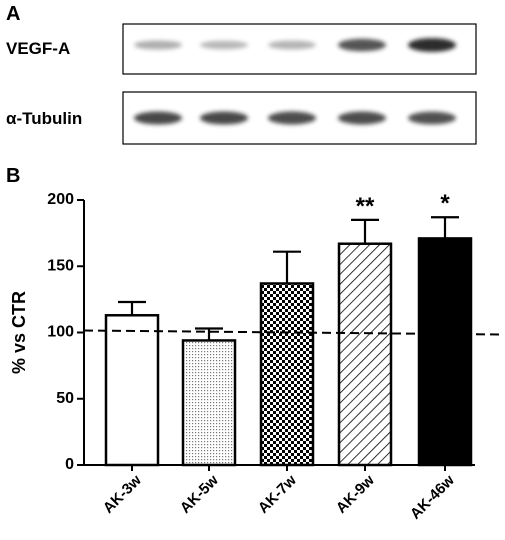  What do you see at coordinates (432, 497) in the screenshot?
I see `x-tick-label: AK-46w` at bounding box center [432, 497].